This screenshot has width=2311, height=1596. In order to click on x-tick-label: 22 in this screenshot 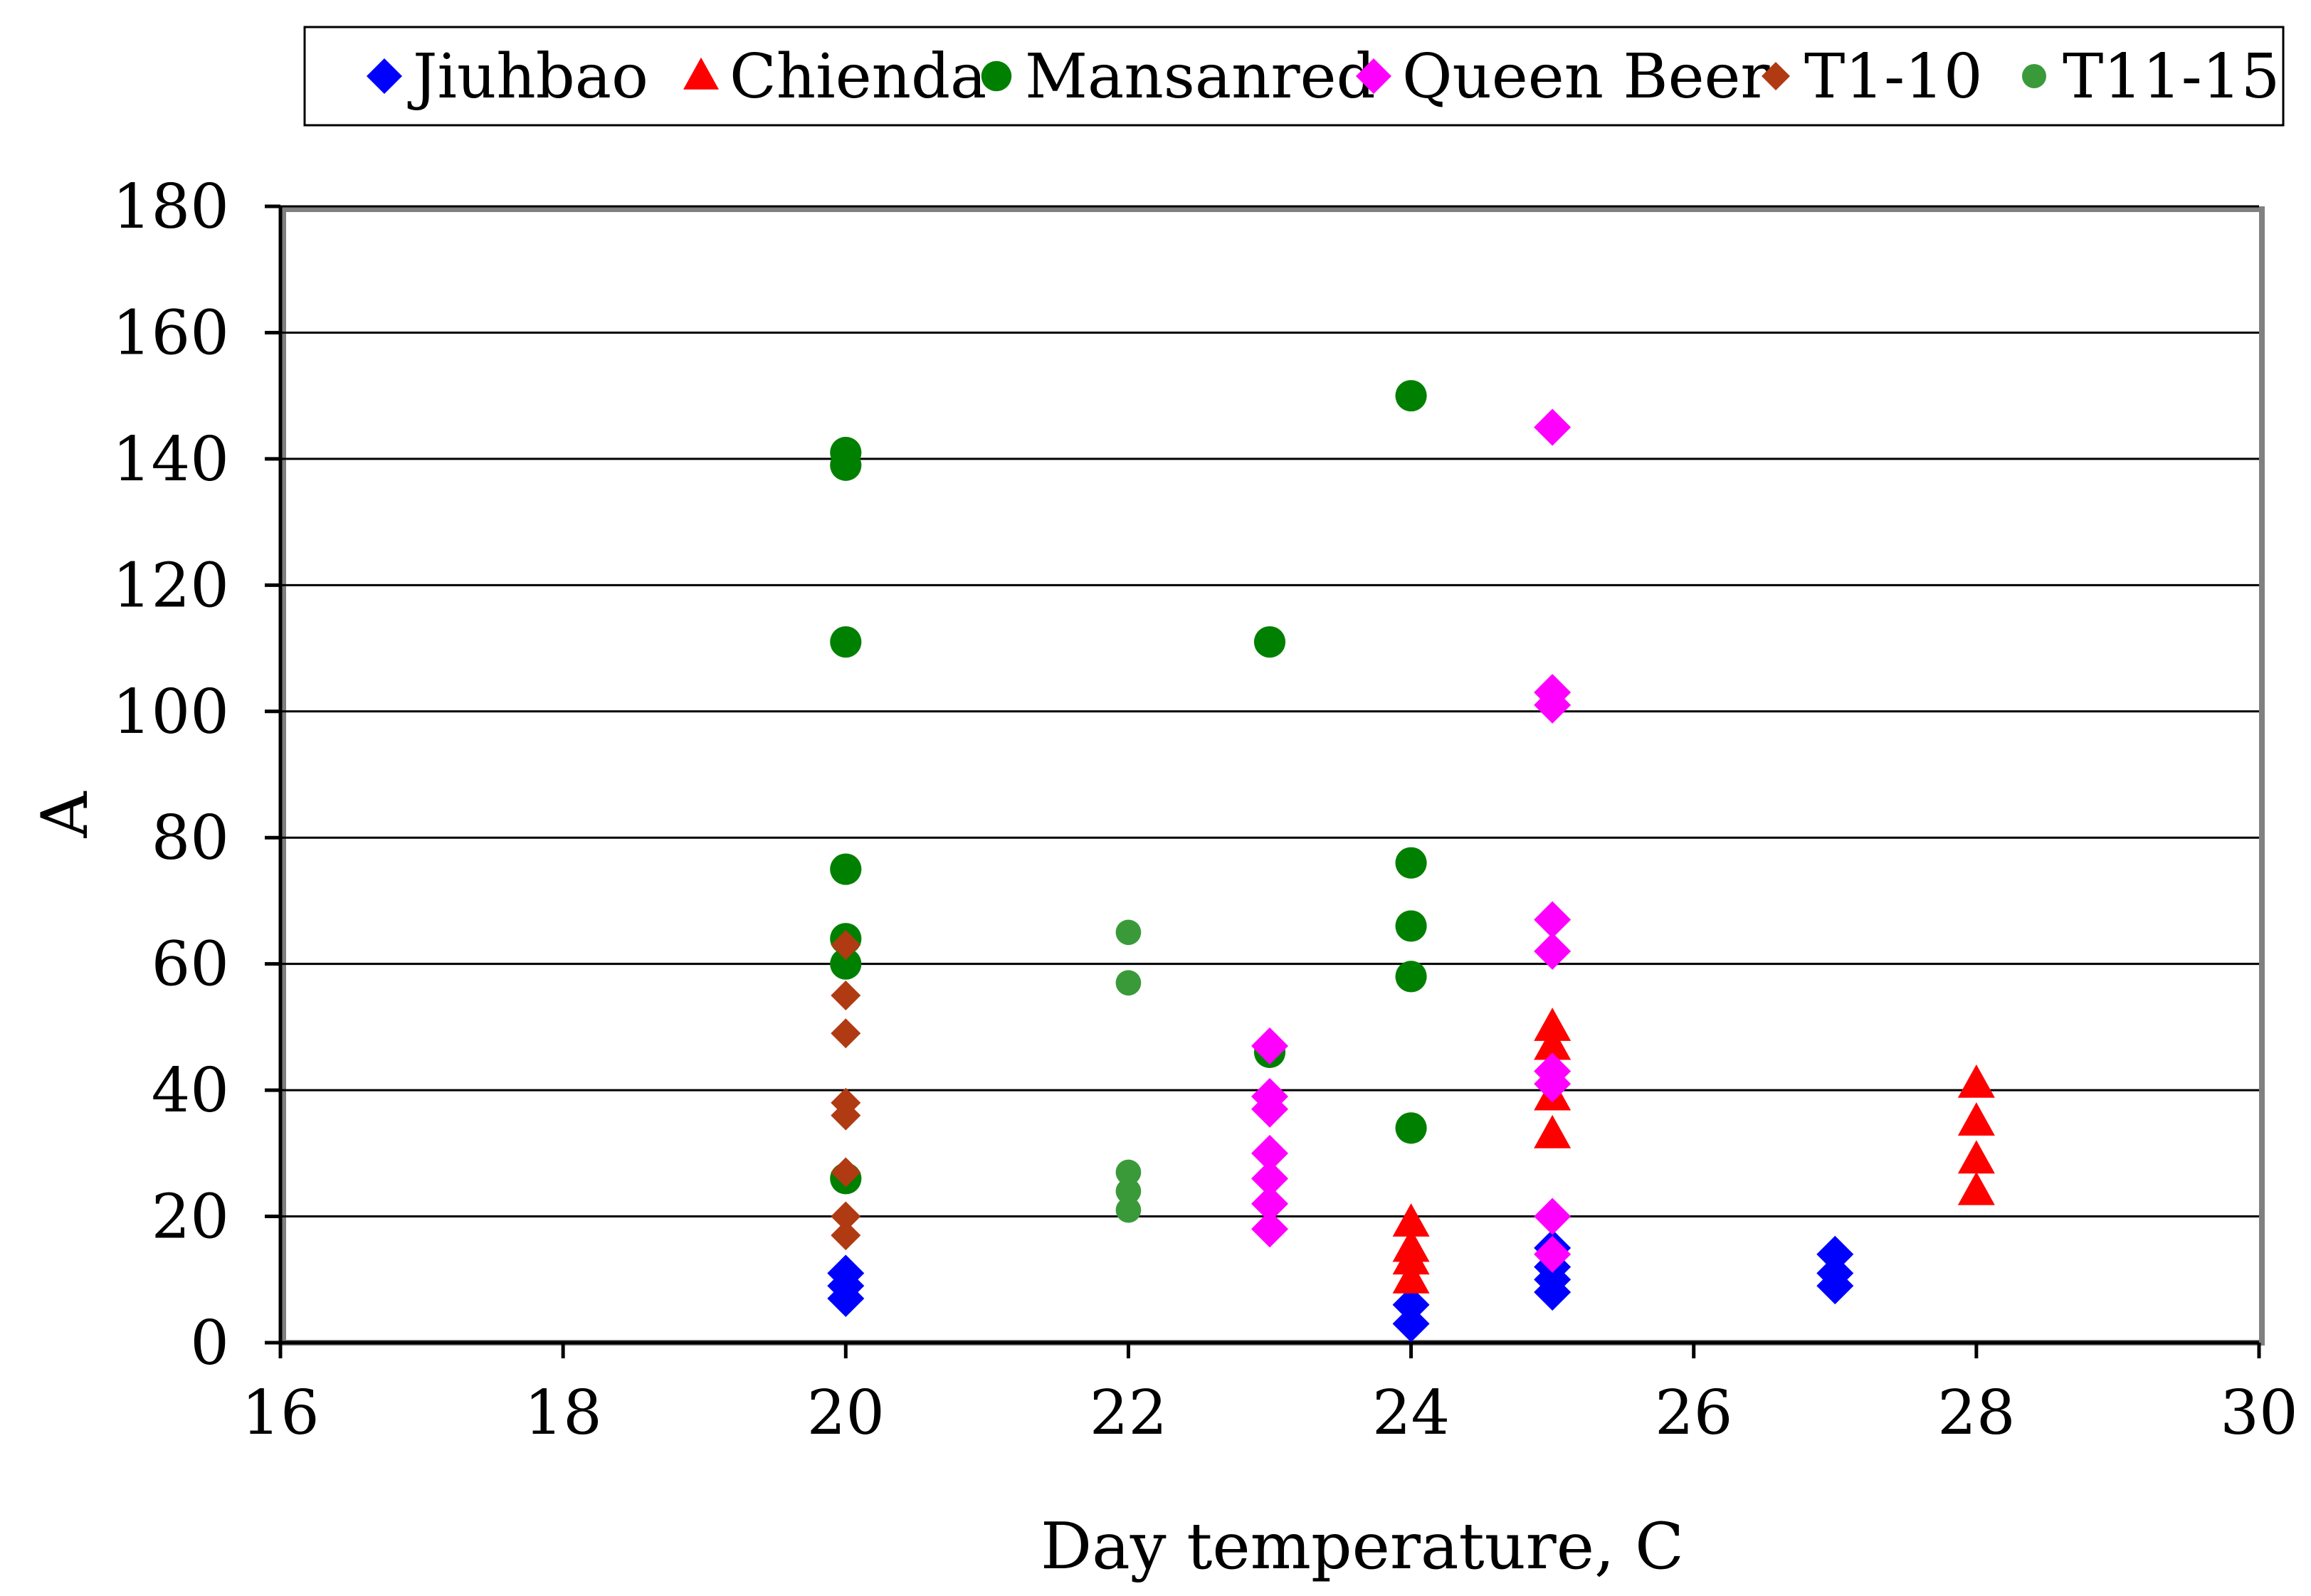, I will do `click(1128, 1414)`.